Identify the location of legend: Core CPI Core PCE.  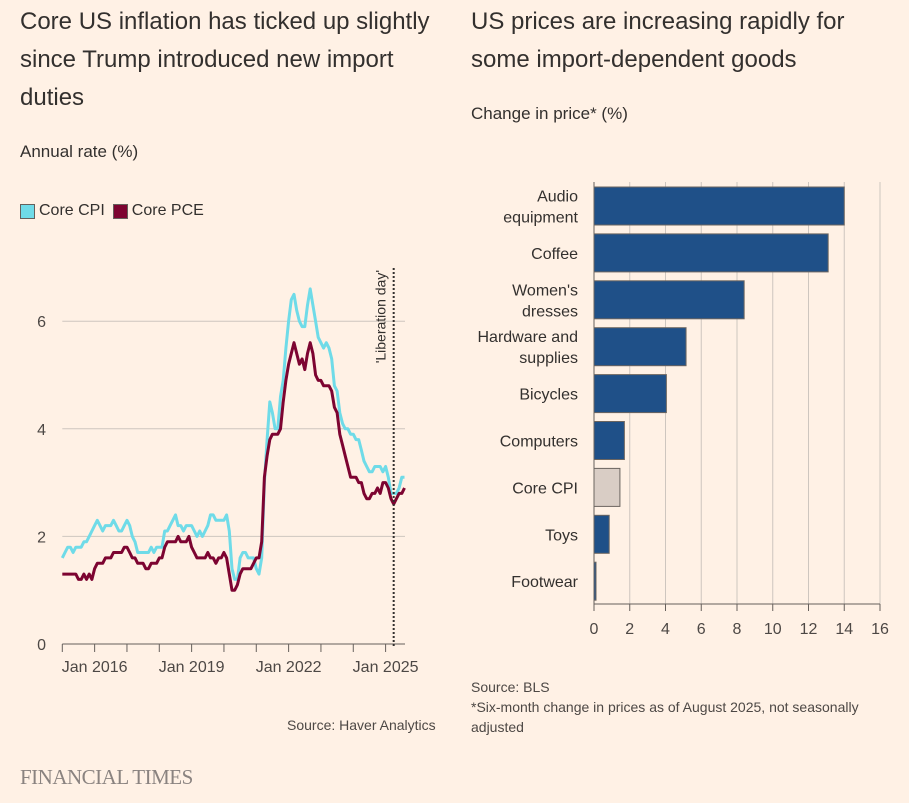
(112, 211).